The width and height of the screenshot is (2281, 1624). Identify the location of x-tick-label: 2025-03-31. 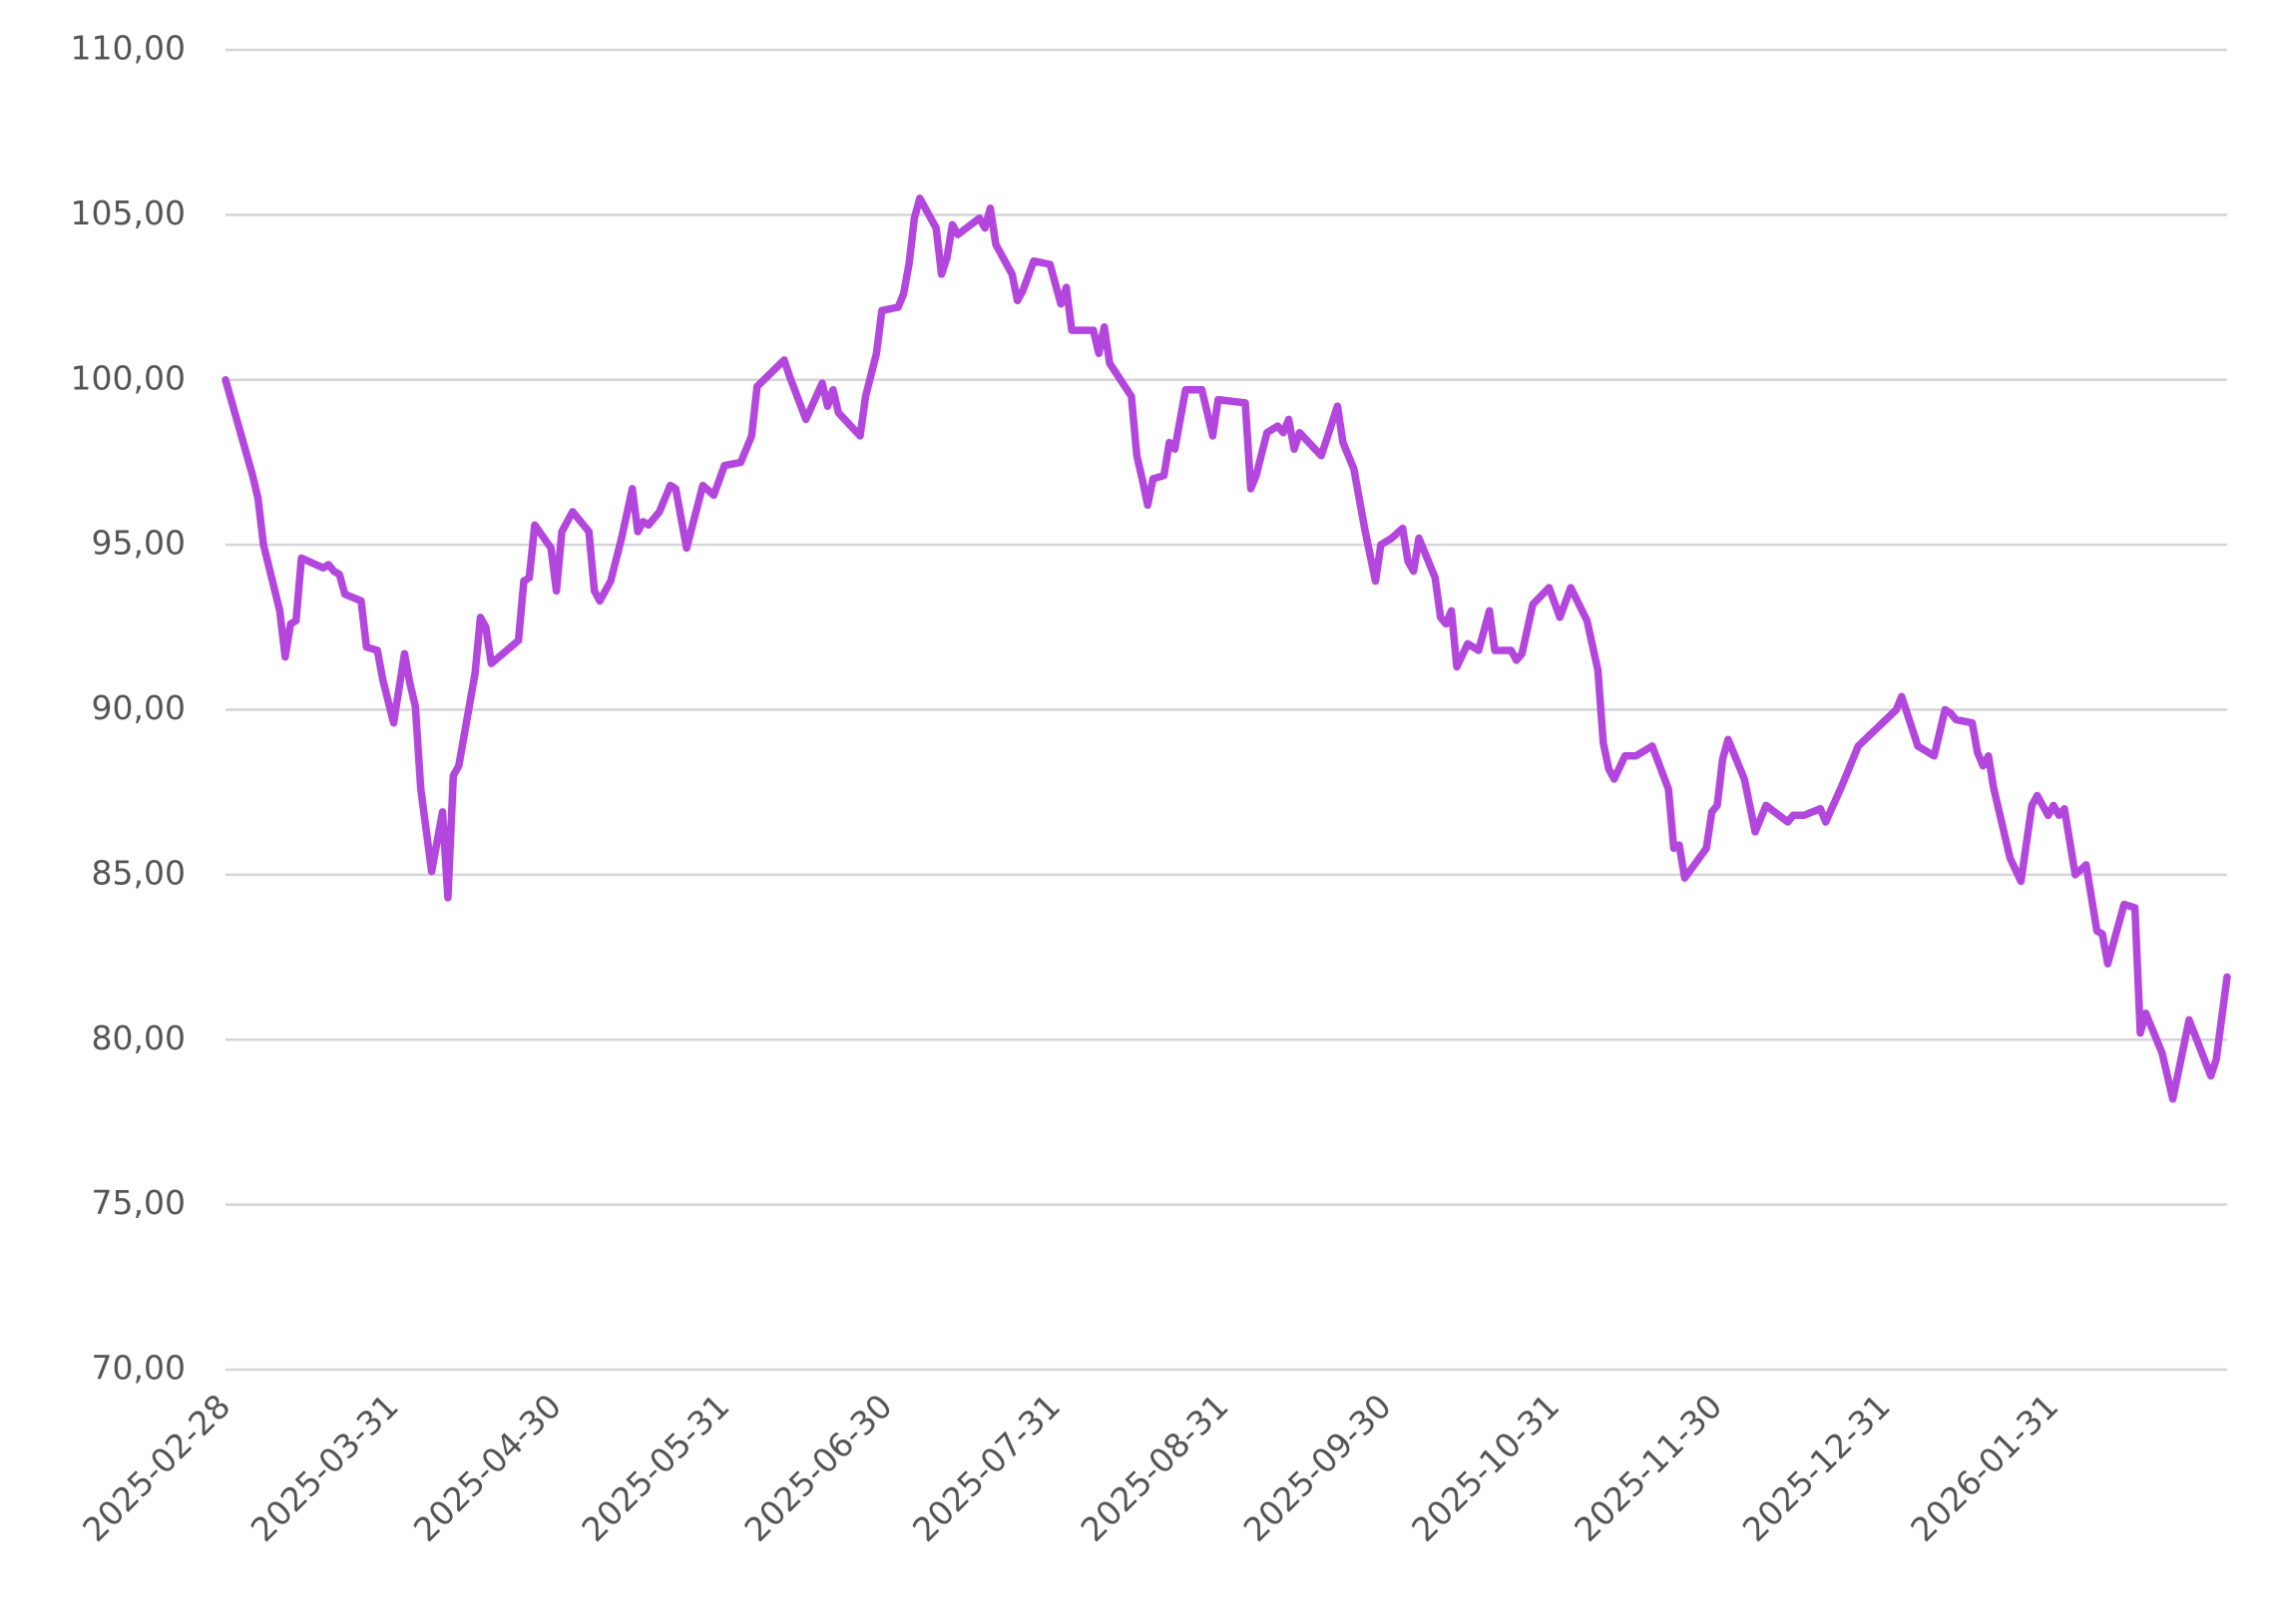
(325, 1468).